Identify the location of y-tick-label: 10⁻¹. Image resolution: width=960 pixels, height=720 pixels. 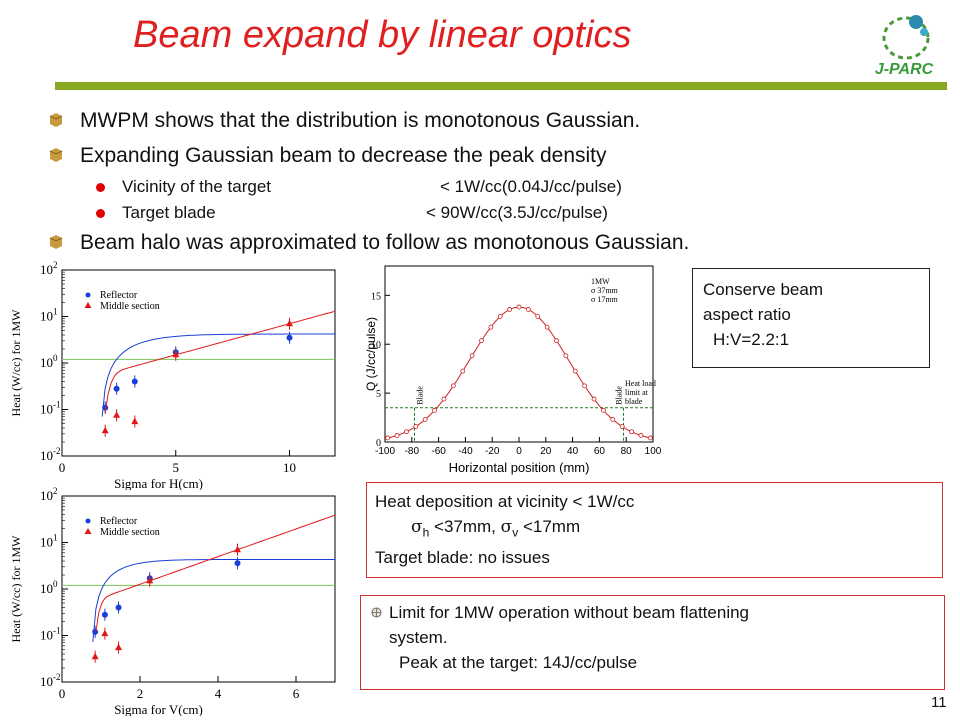
(50, 634).